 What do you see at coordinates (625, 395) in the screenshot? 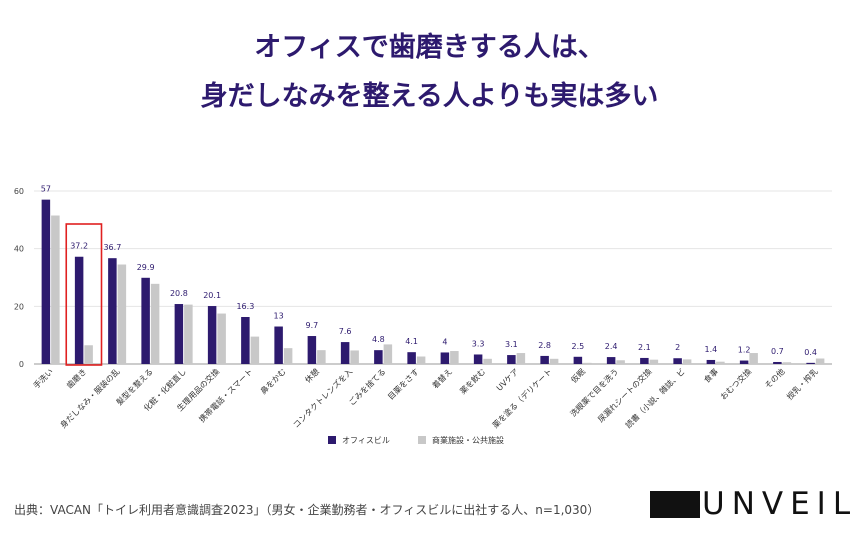
I see `x-tick-label: 尿漏れシートの交換` at bounding box center [625, 395].